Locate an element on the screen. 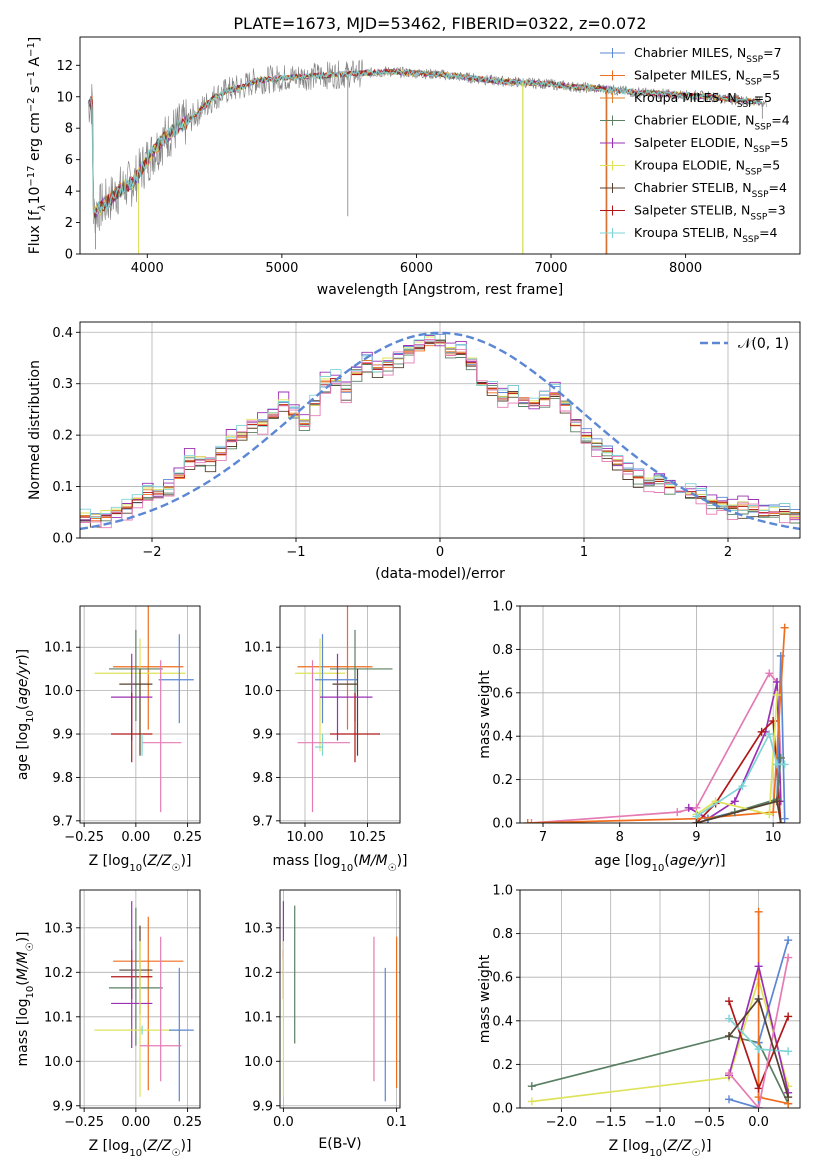 The image size is (819, 1170). y-axis-label-part: erg cm is located at coordinates (35, 138).